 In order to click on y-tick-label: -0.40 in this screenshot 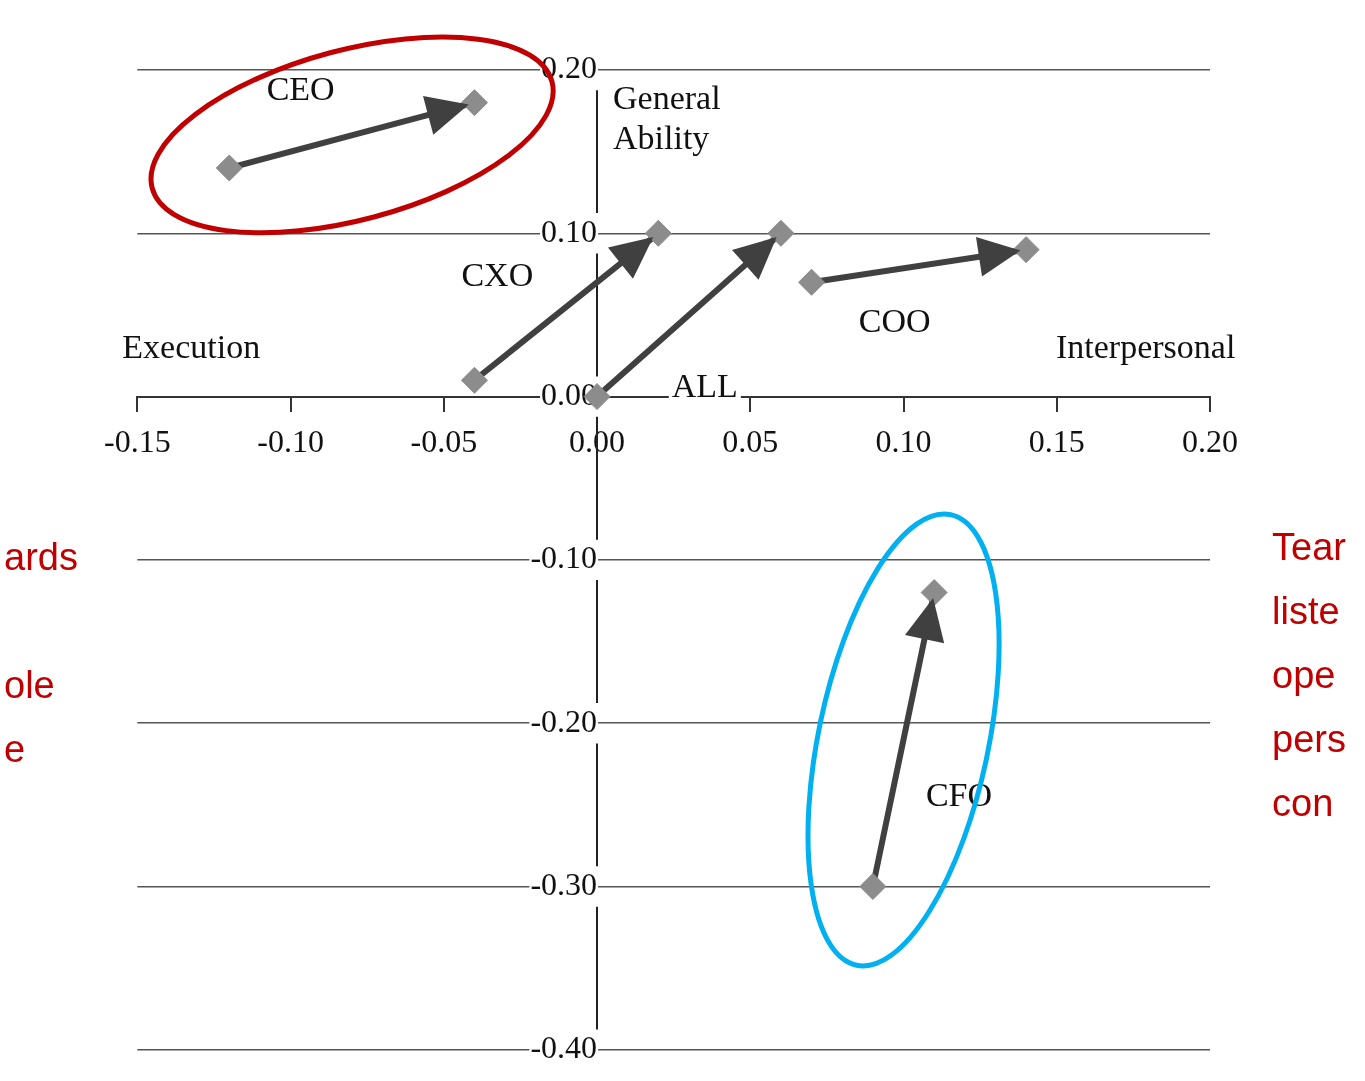, I will do `click(564, 1047)`.